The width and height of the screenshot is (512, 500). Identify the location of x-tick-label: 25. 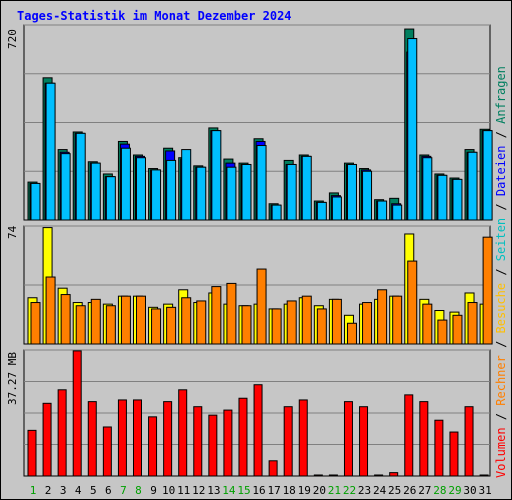
(394, 490).